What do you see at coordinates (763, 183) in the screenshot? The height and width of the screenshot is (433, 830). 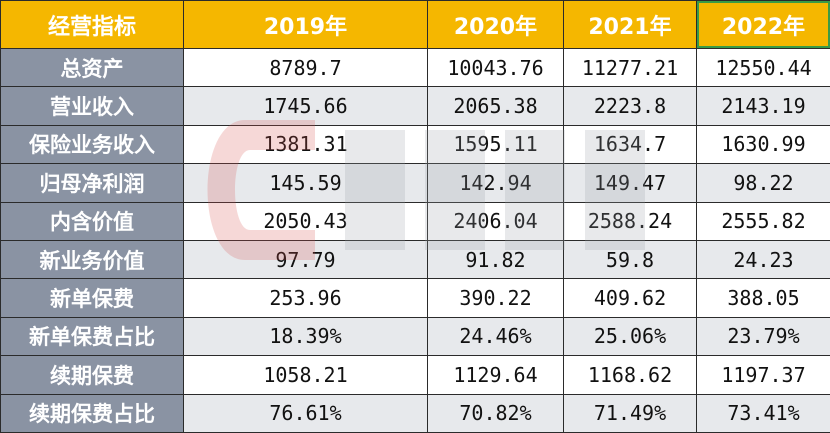 I see `table-cell: 98.22` at bounding box center [763, 183].